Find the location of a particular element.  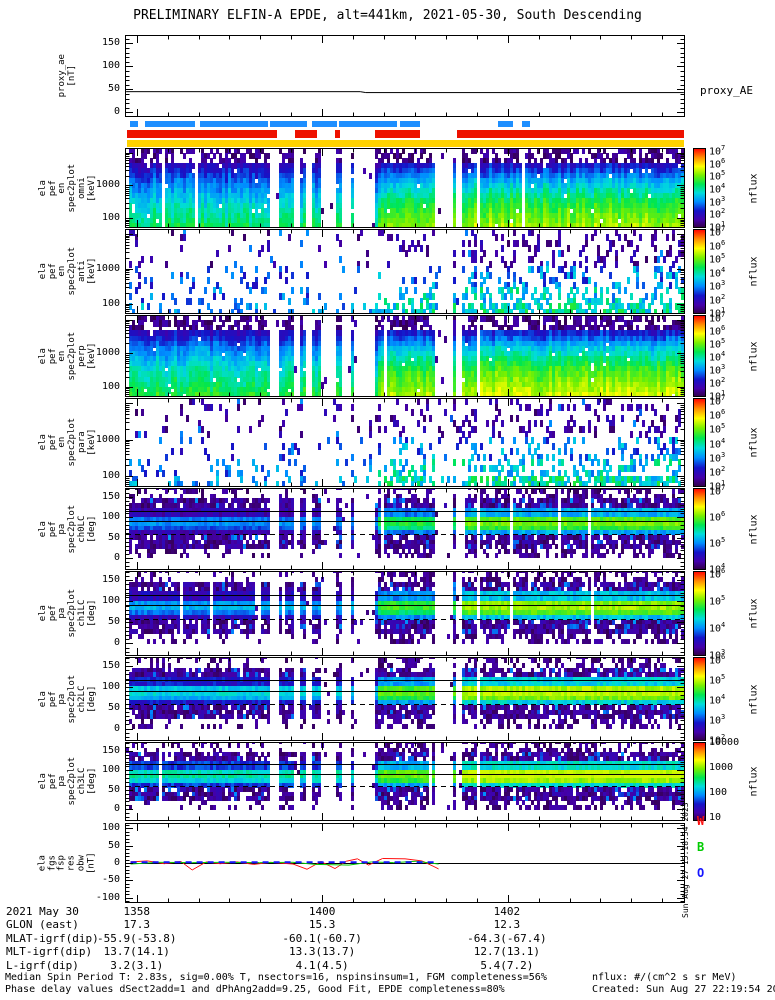

bottom-col-value: -55.9(-53.8) is located at coordinates (137, 938).